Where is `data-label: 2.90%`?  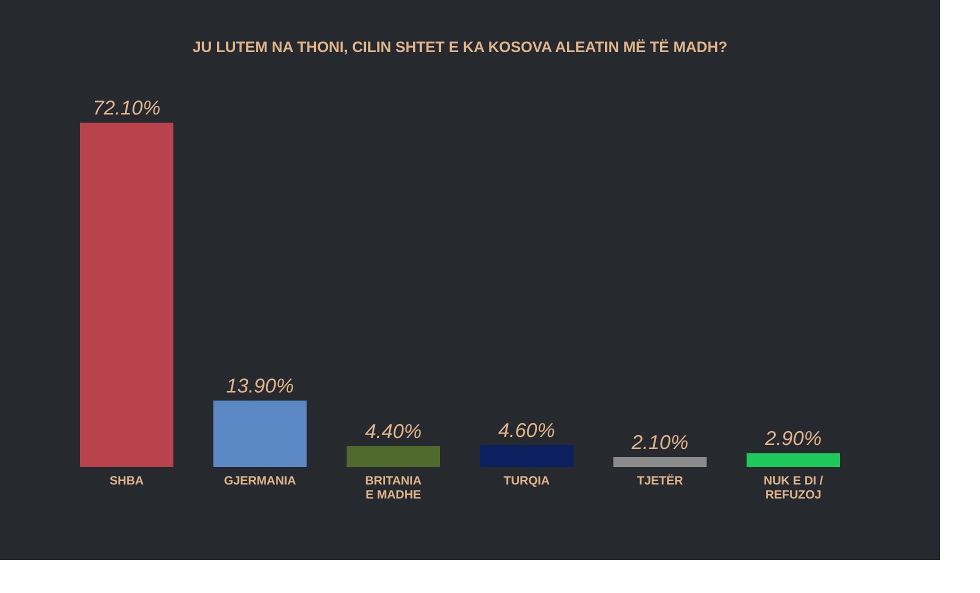 data-label: 2.90% is located at coordinates (793, 439).